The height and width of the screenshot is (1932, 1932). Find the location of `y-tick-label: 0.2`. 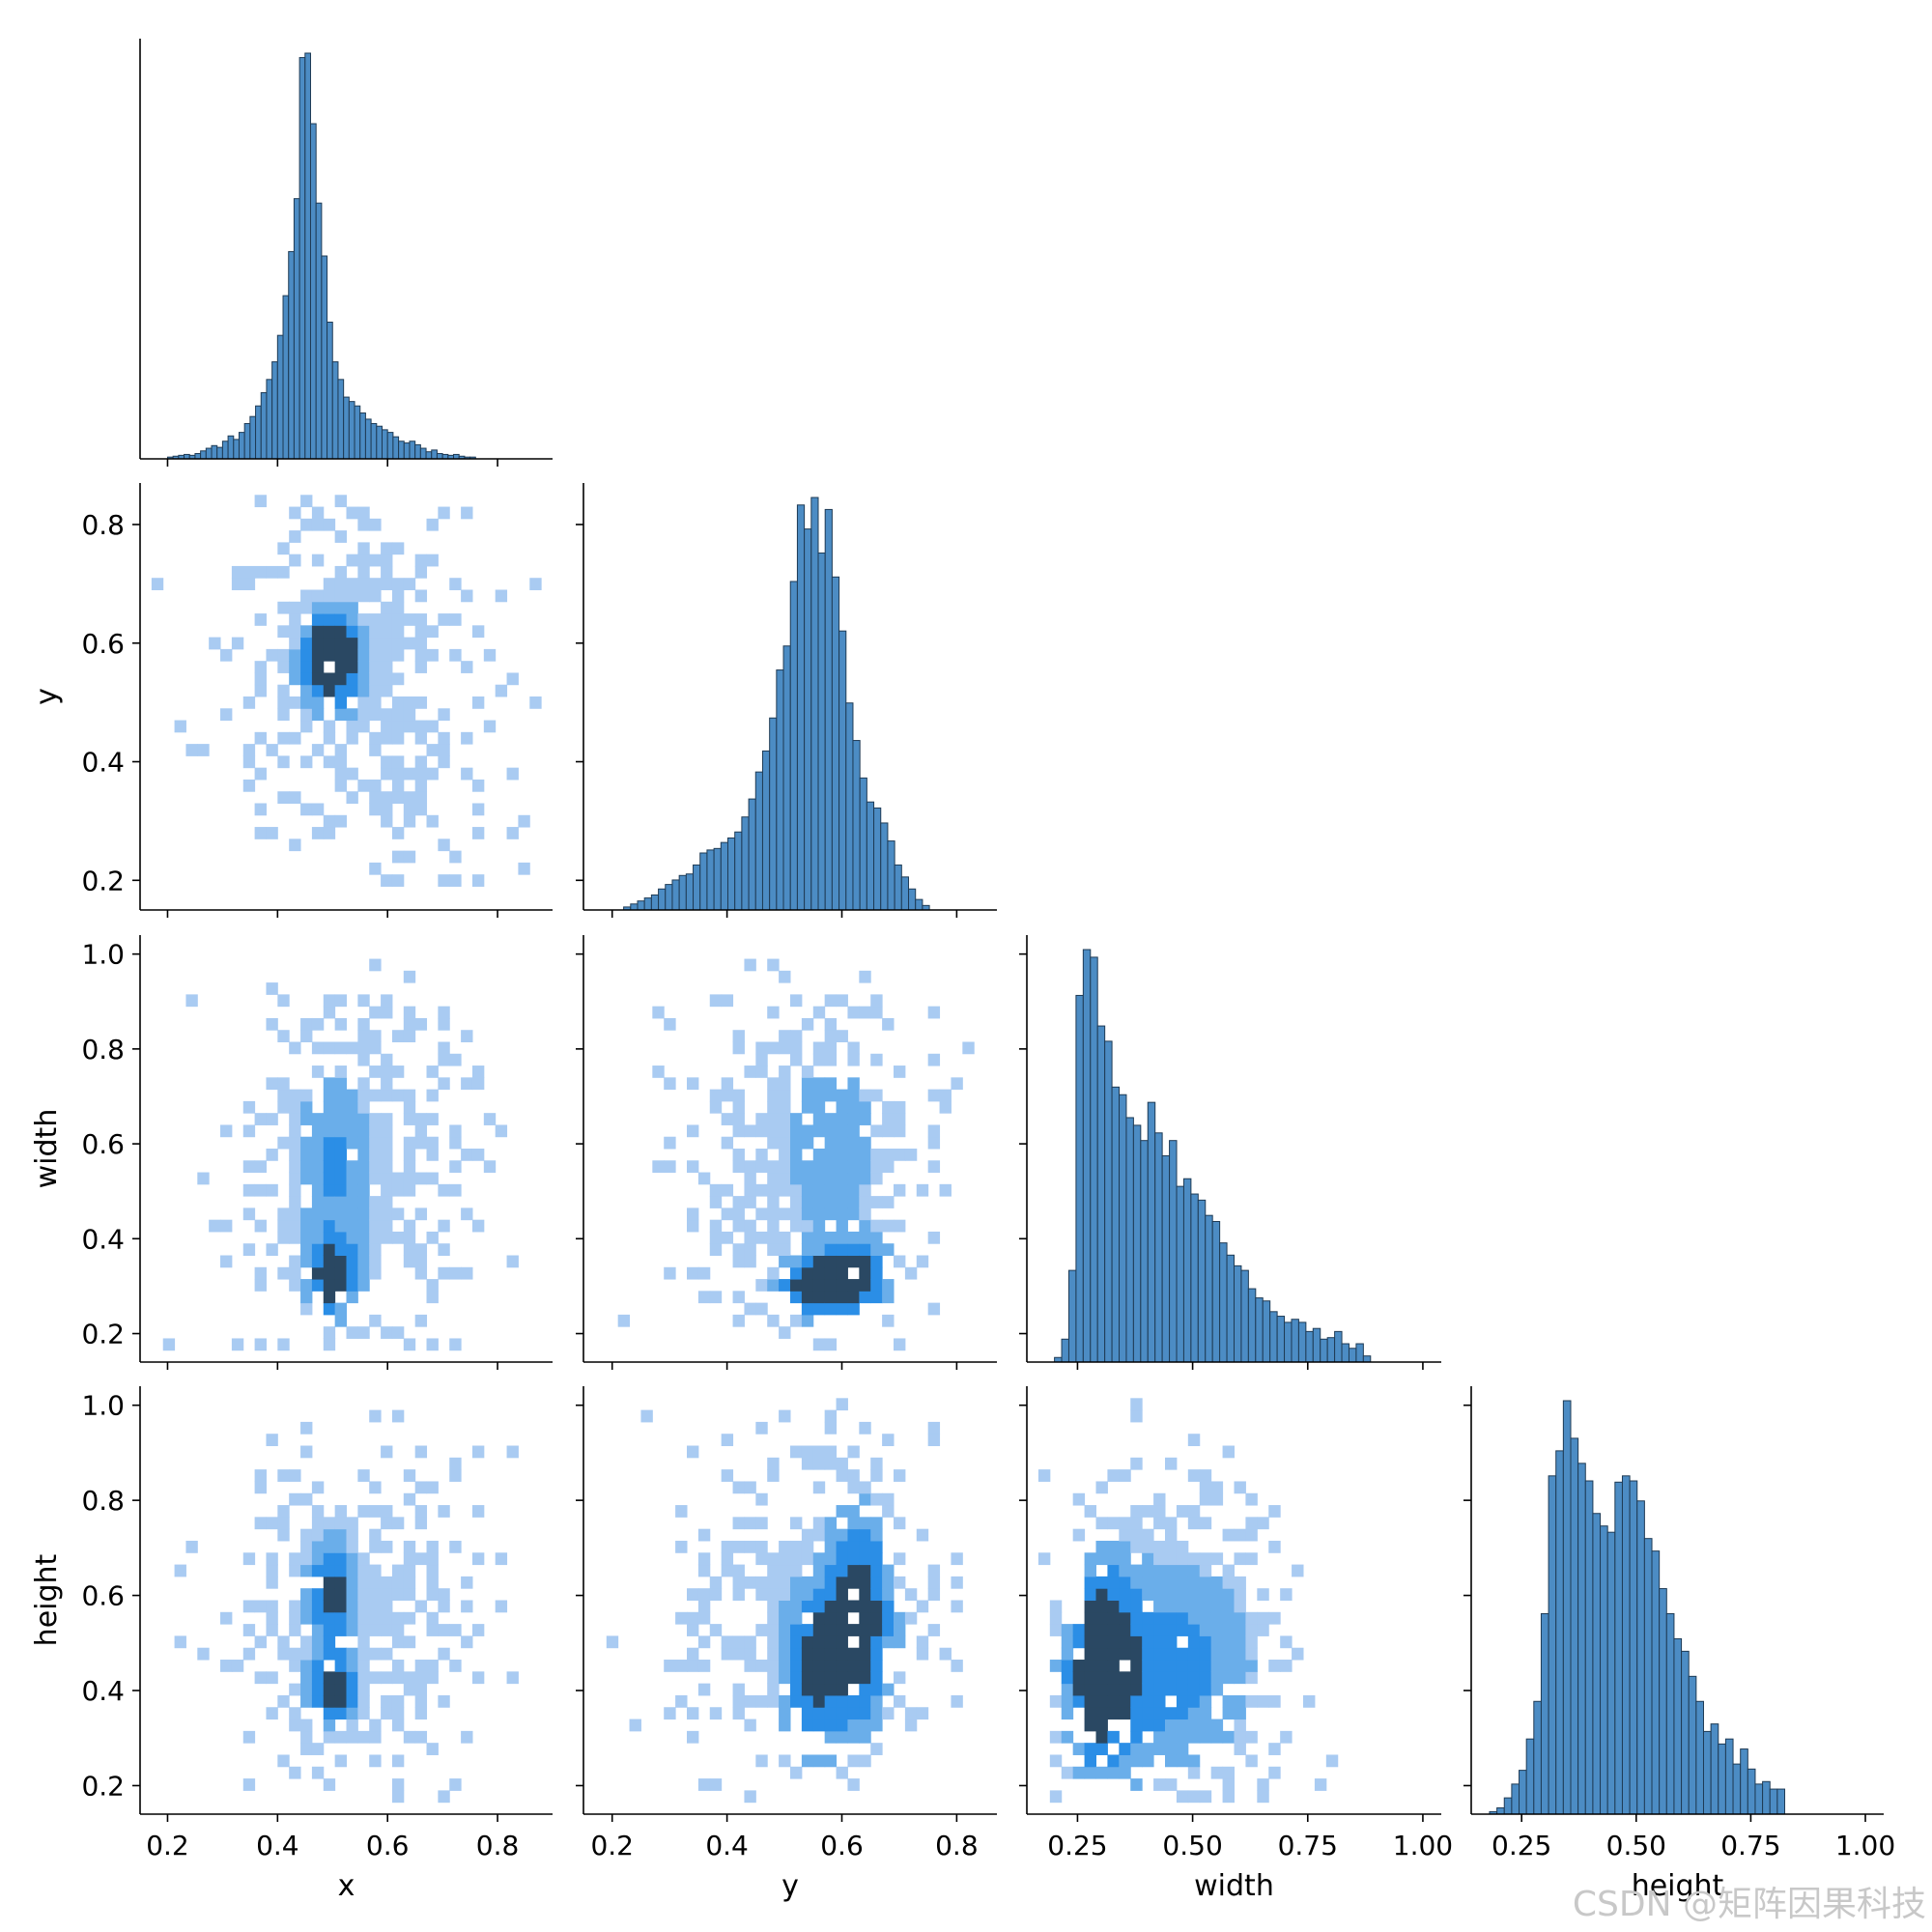

y-tick-label: 0.2 is located at coordinates (103, 1334).